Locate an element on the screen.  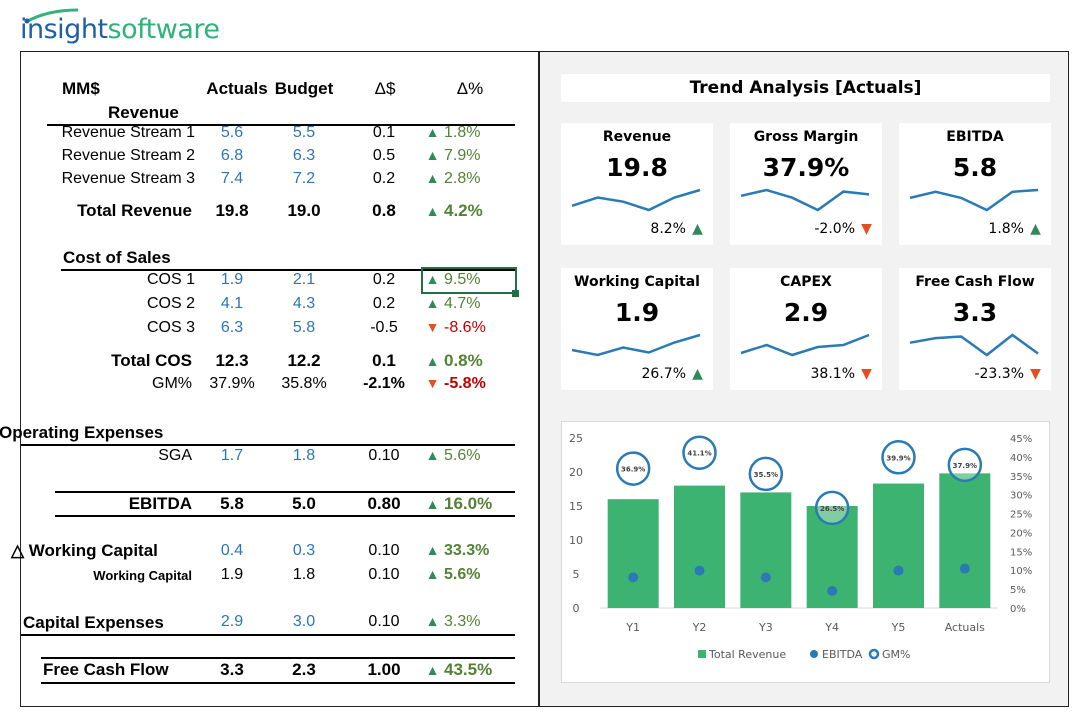
kpi-delta-value: -23.3% is located at coordinates (999, 374).